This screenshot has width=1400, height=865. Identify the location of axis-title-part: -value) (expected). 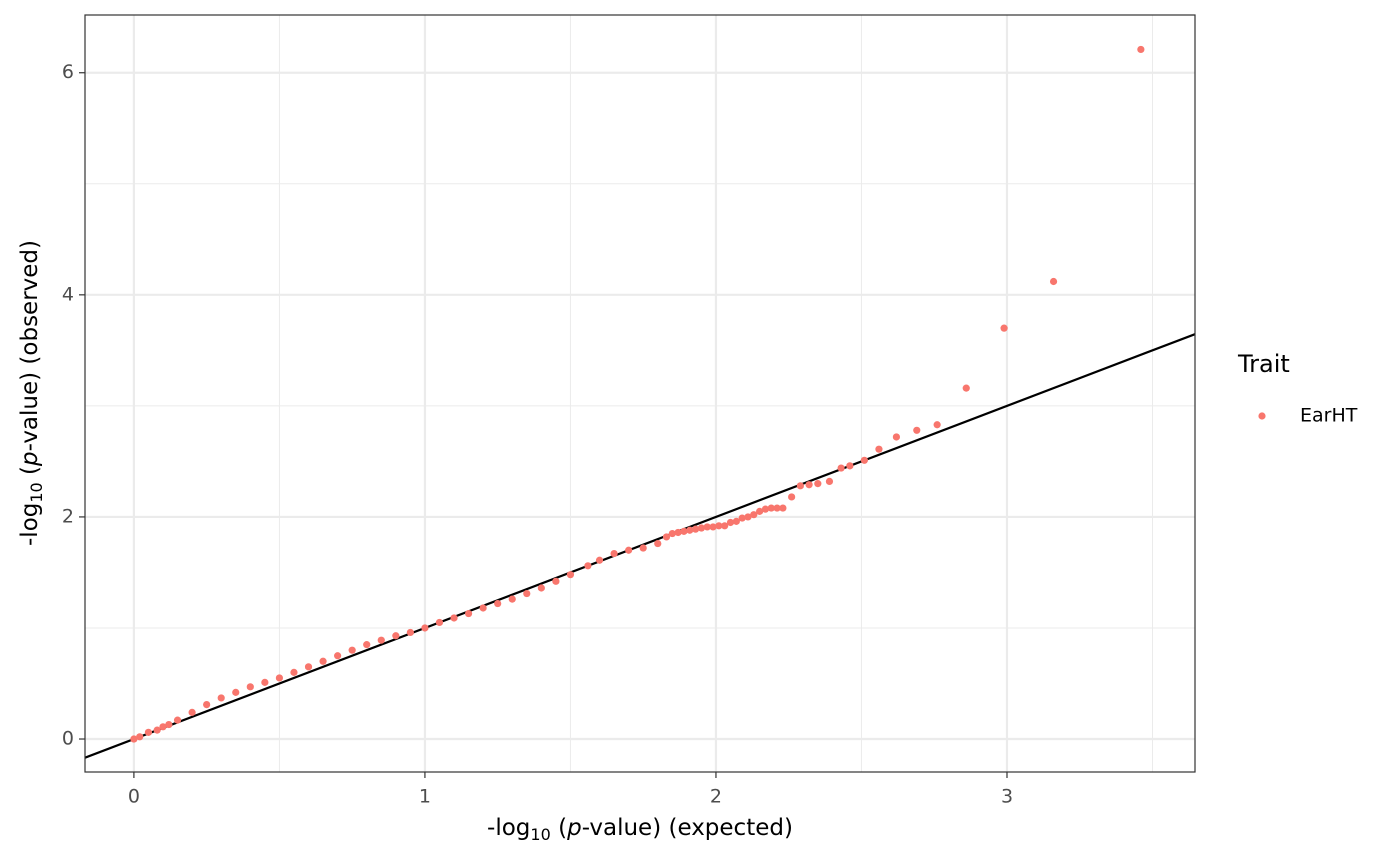
(687, 828).